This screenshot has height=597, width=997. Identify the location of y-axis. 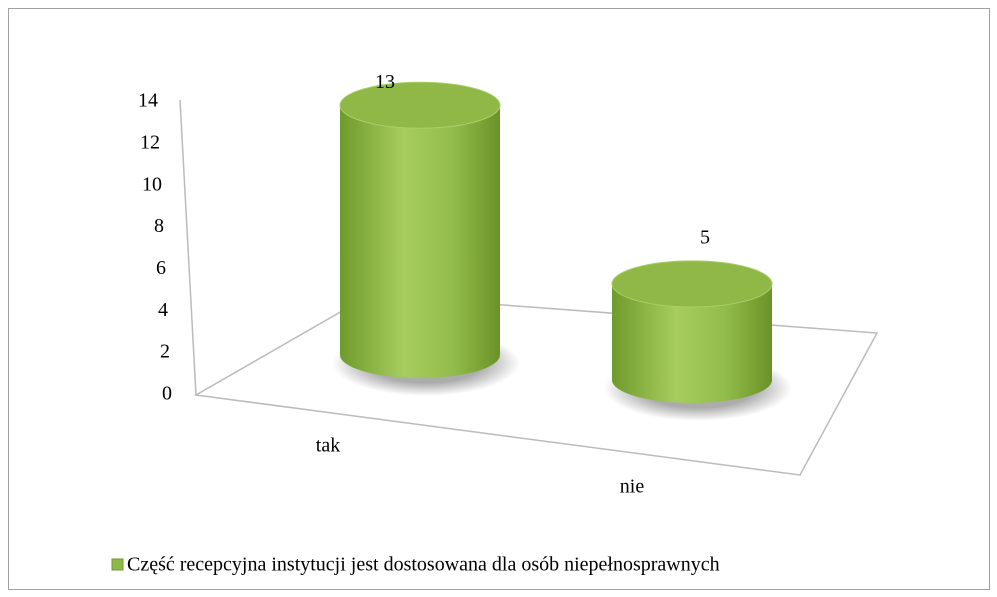
(188, 247).